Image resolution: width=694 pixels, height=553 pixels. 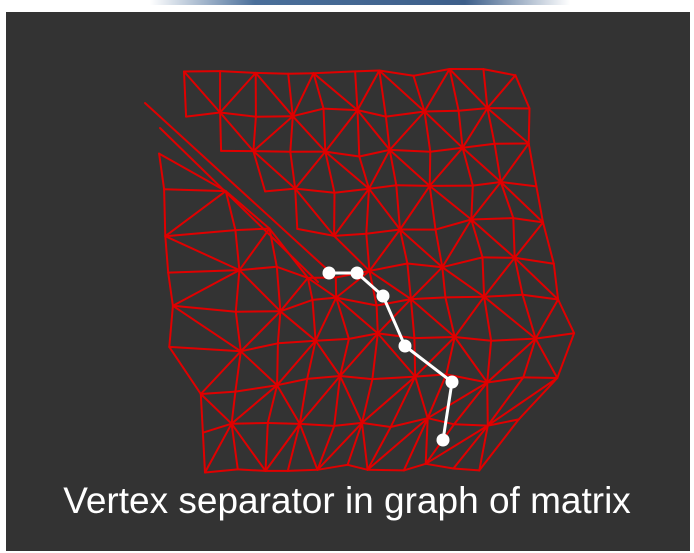 I want to click on vertex-separator, so click(x=390, y=356).